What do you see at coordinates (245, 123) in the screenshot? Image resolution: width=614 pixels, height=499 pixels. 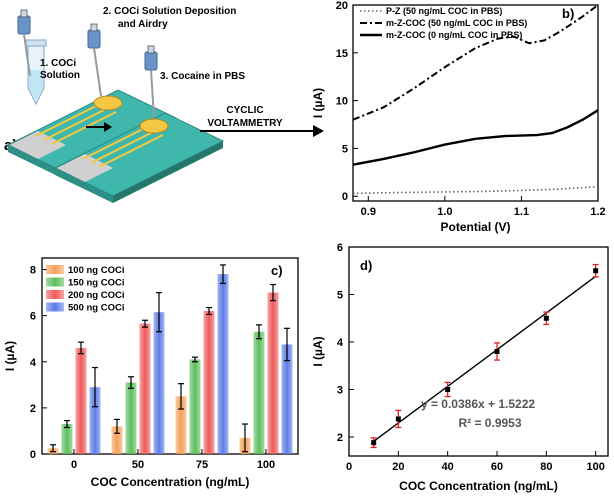 I see `method-label-cont: VOLTAMMETRY` at bounding box center [245, 123].